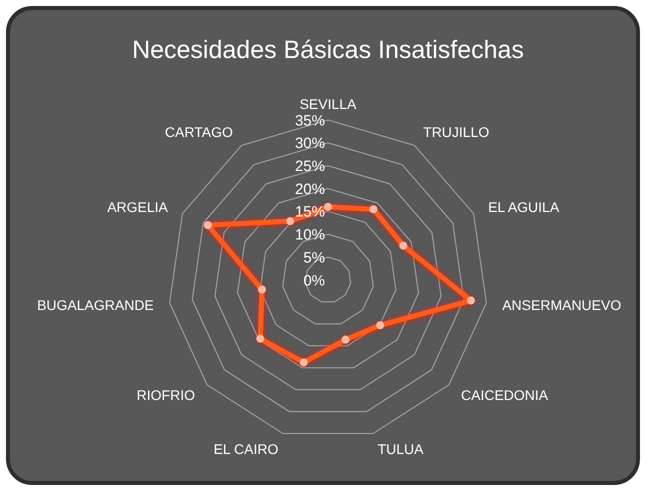 This screenshot has height=491, width=646. I want to click on spoke-label: TRUJILLO, so click(456, 132).